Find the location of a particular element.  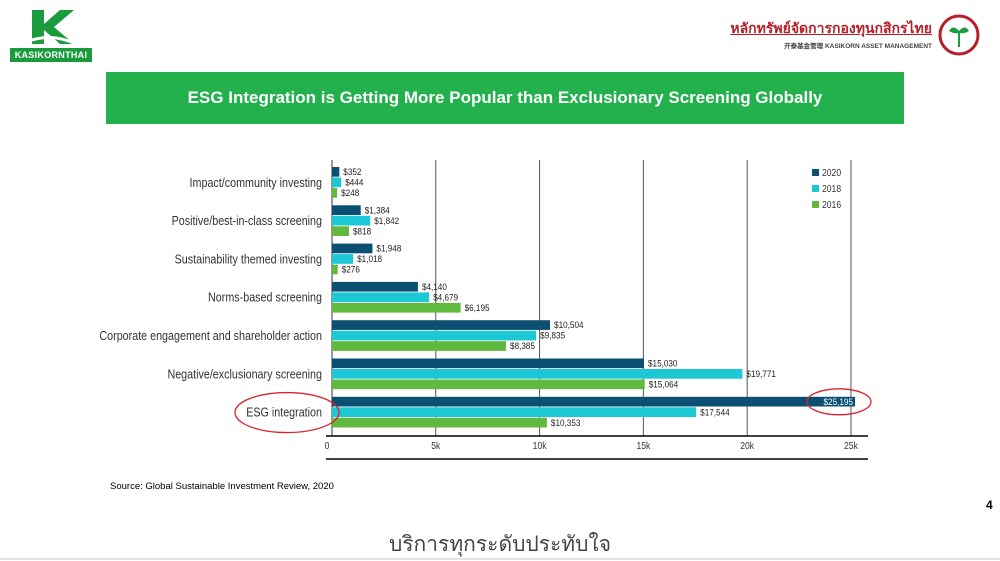

data-label: $1,018 is located at coordinates (369, 259).